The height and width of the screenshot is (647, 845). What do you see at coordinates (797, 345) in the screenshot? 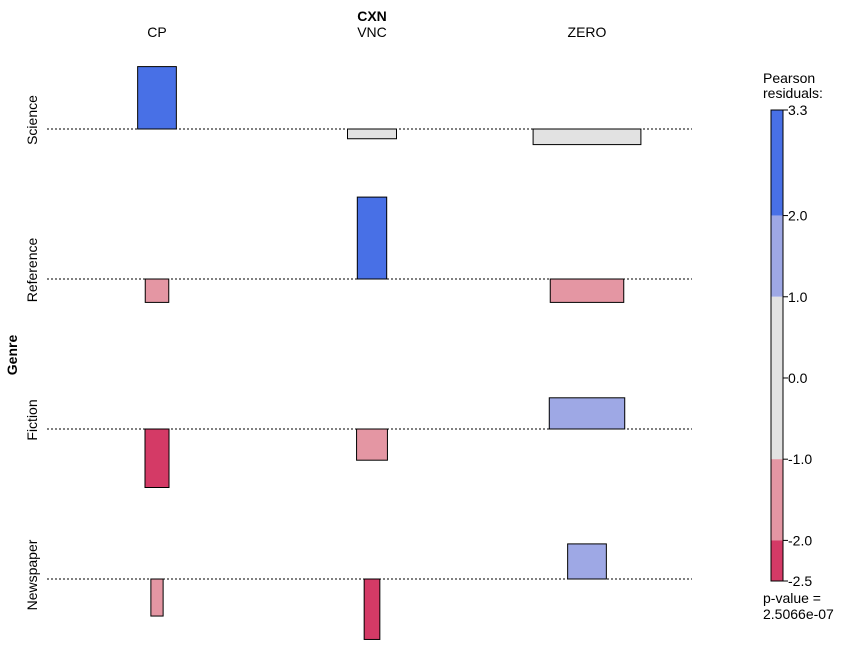
I see `legend-ticks: 3.3 2.0 1.0 0.0 -1.0 -2.0 -2.5` at bounding box center [797, 345].